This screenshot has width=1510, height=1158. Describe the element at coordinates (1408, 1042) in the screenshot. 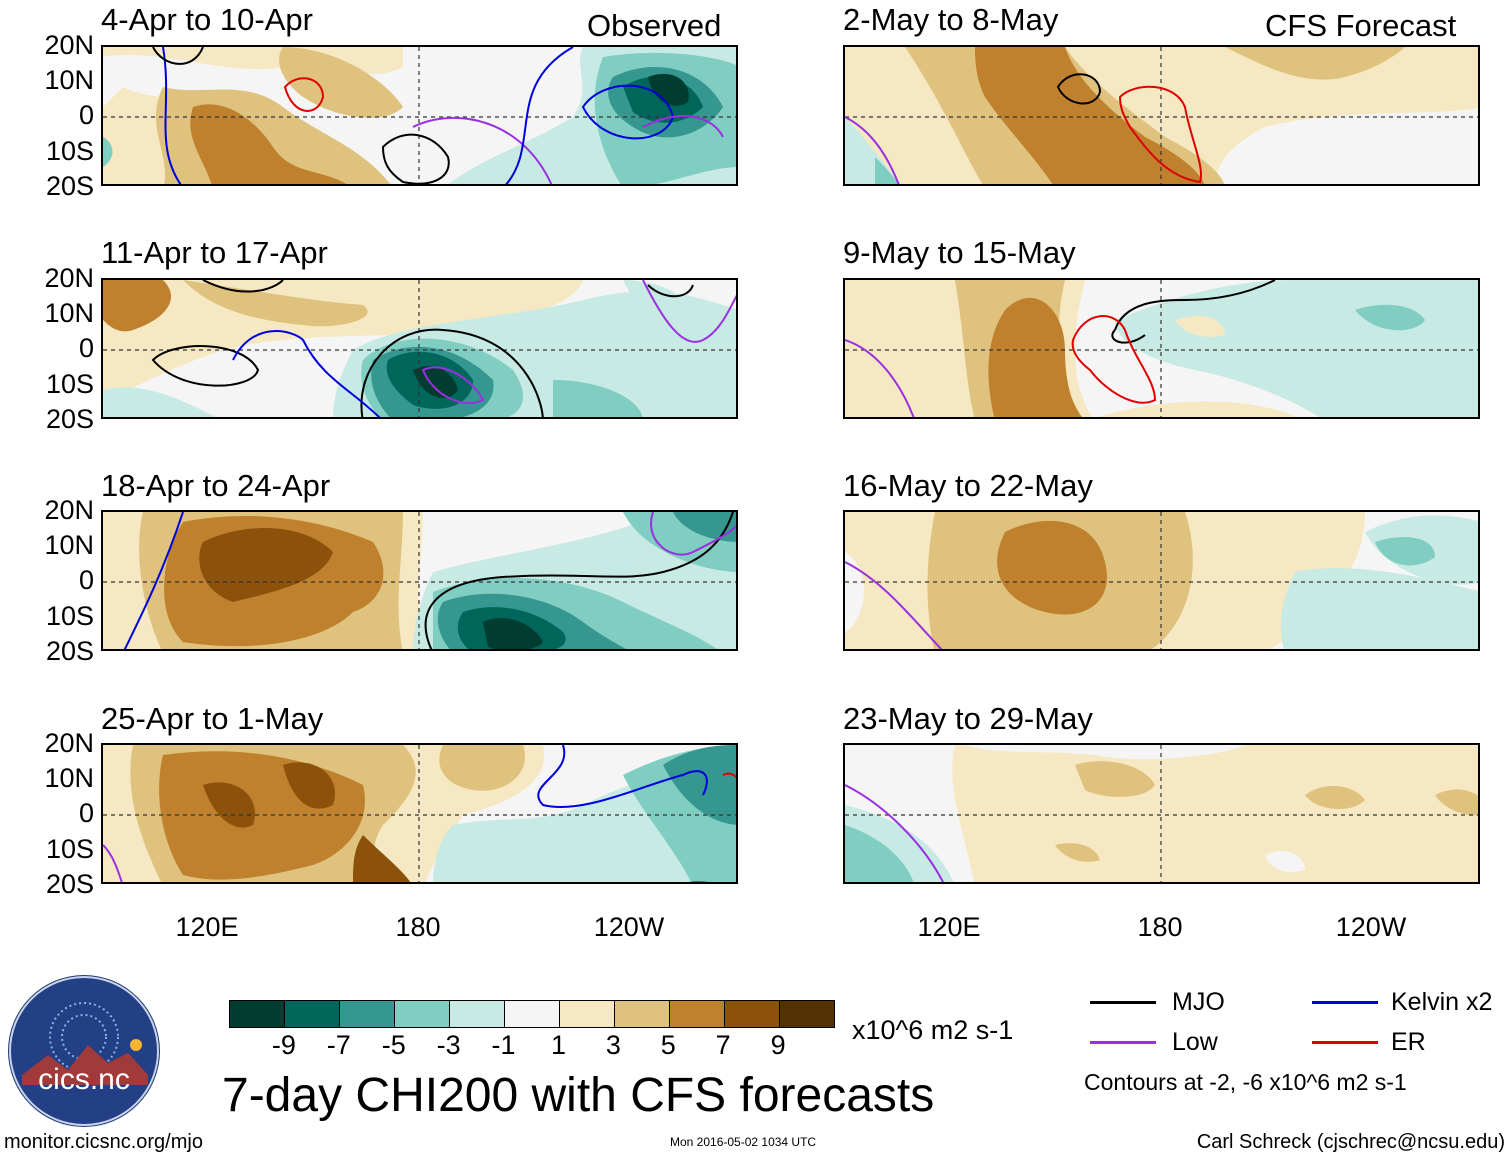

I see `legend-label-er: ER` at that location.